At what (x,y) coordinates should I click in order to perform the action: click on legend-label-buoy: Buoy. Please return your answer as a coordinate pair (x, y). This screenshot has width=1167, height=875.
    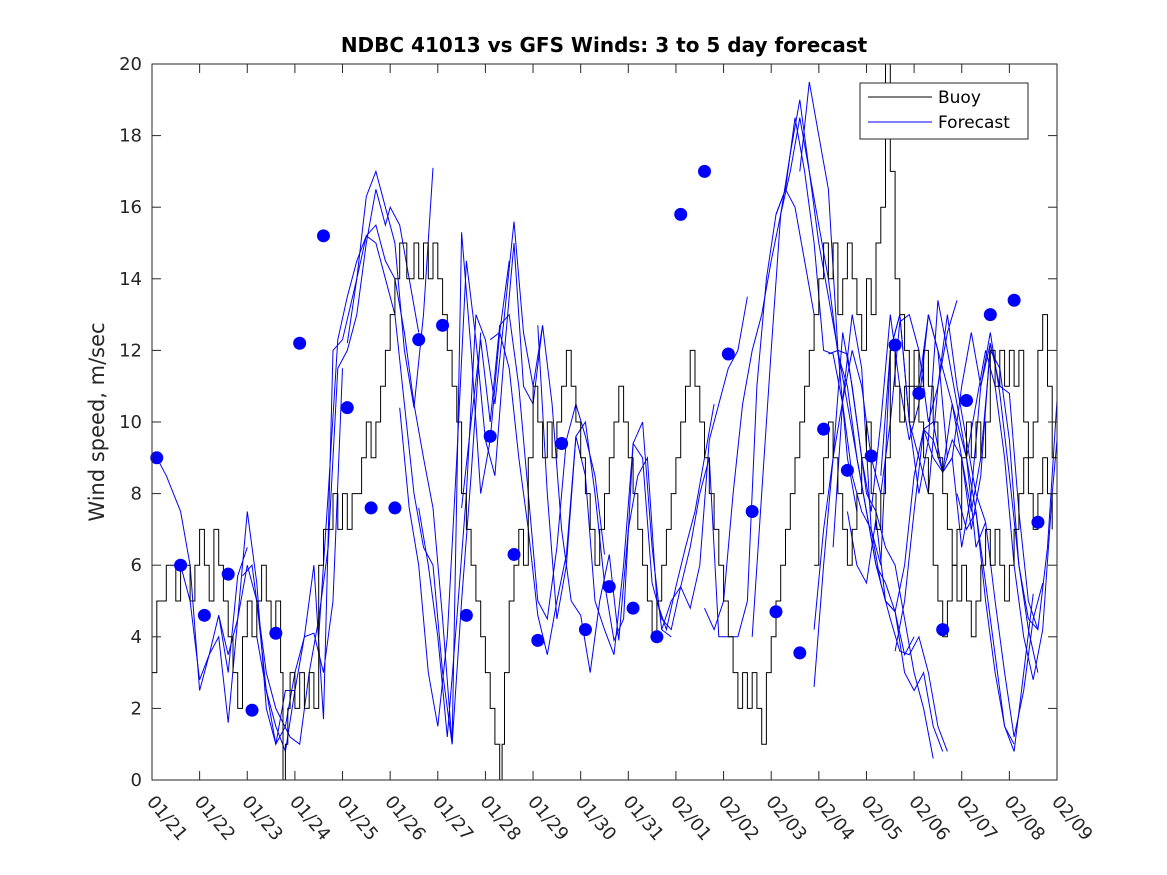
    Looking at the image, I should click on (959, 98).